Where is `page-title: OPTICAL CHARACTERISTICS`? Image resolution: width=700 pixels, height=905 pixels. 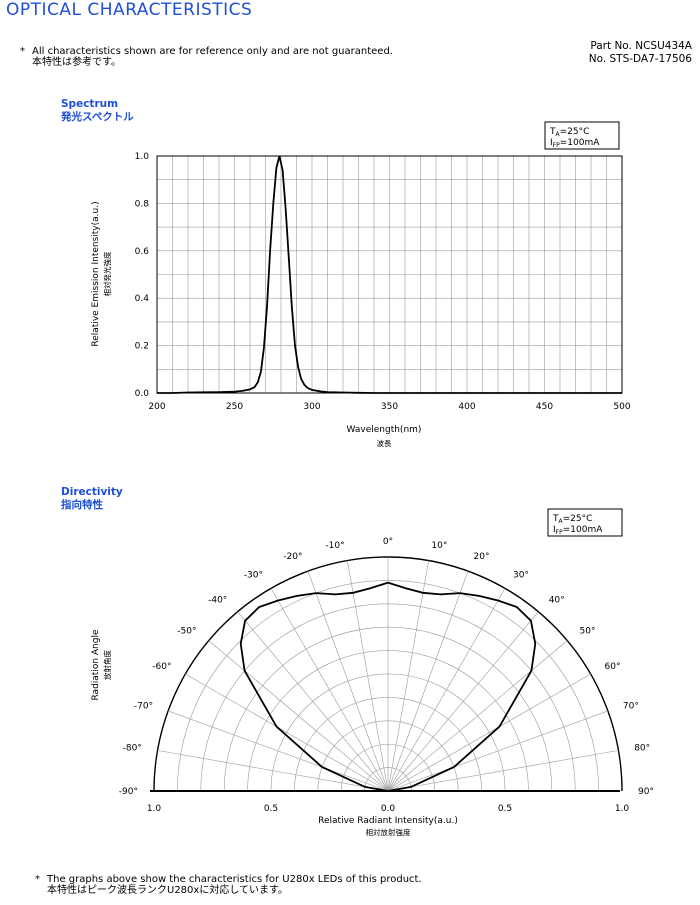
page-title: OPTICAL CHARACTERISTICS is located at coordinates (129, 10).